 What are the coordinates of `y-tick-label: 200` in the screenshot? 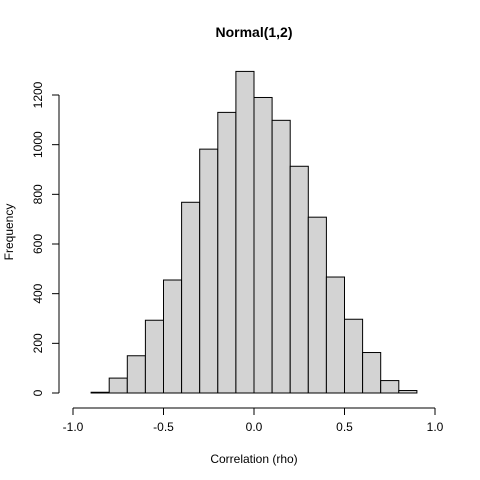 It's located at (38, 343).